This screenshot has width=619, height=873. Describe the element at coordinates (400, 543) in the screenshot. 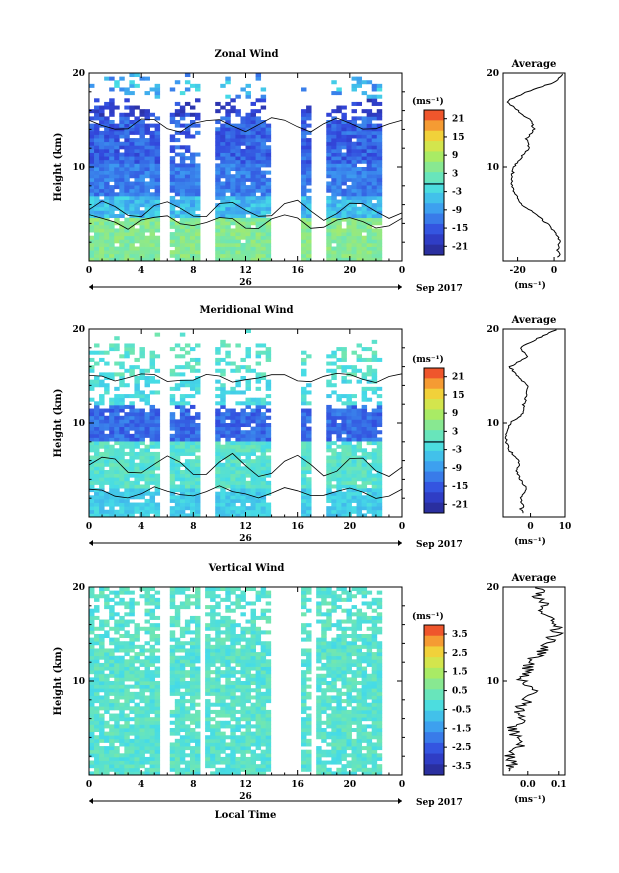

I see `date-bar-arrow` at that location.